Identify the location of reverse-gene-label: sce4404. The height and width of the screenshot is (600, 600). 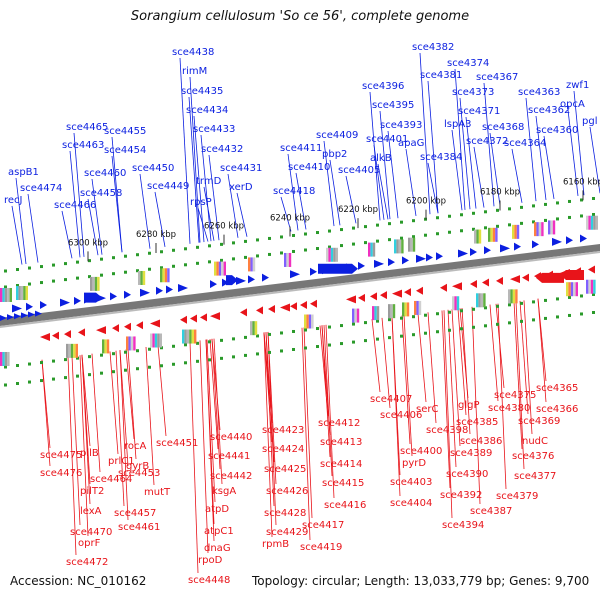
(411, 503).